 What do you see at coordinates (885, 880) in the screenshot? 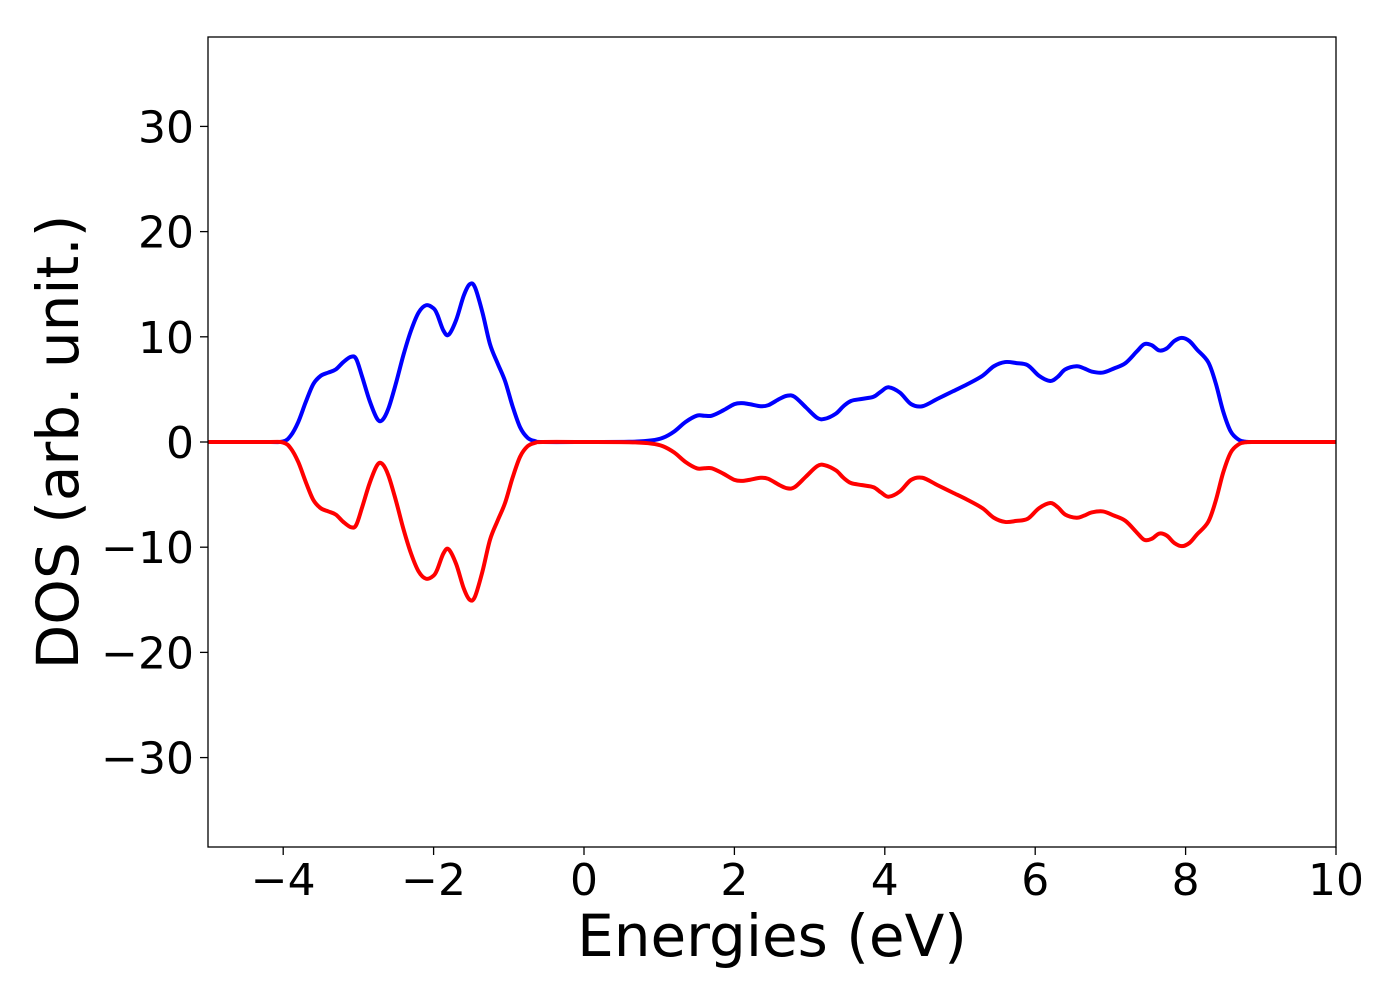
I see `x-tick-label: 4` at bounding box center [885, 880].